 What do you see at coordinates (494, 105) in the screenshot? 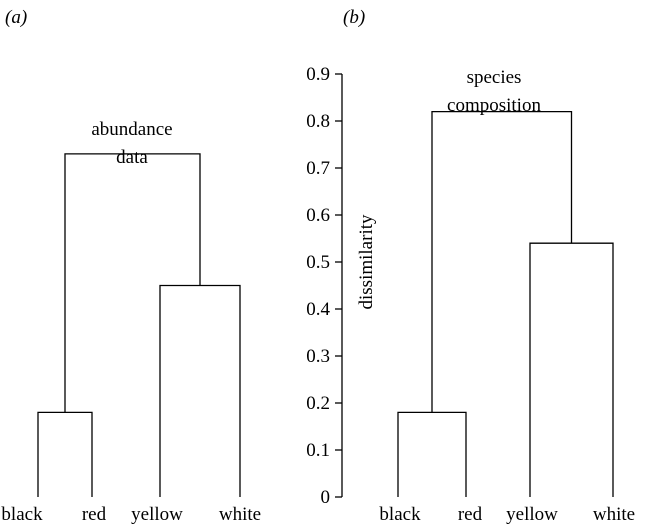
I see `annotation-line-2: composition` at bounding box center [494, 105].